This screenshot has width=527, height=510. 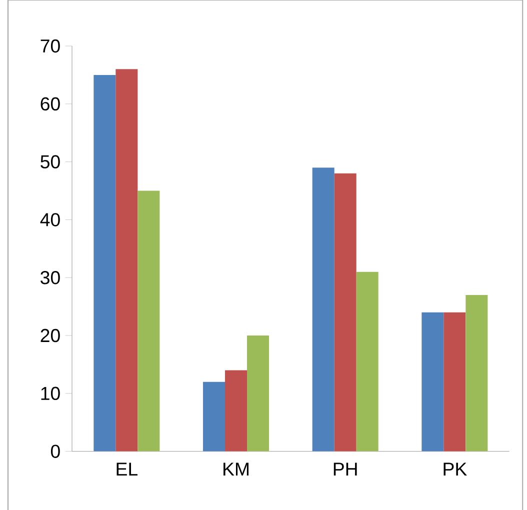 What do you see at coordinates (50, 393) in the screenshot?
I see `y-tick-label: 10` at bounding box center [50, 393].